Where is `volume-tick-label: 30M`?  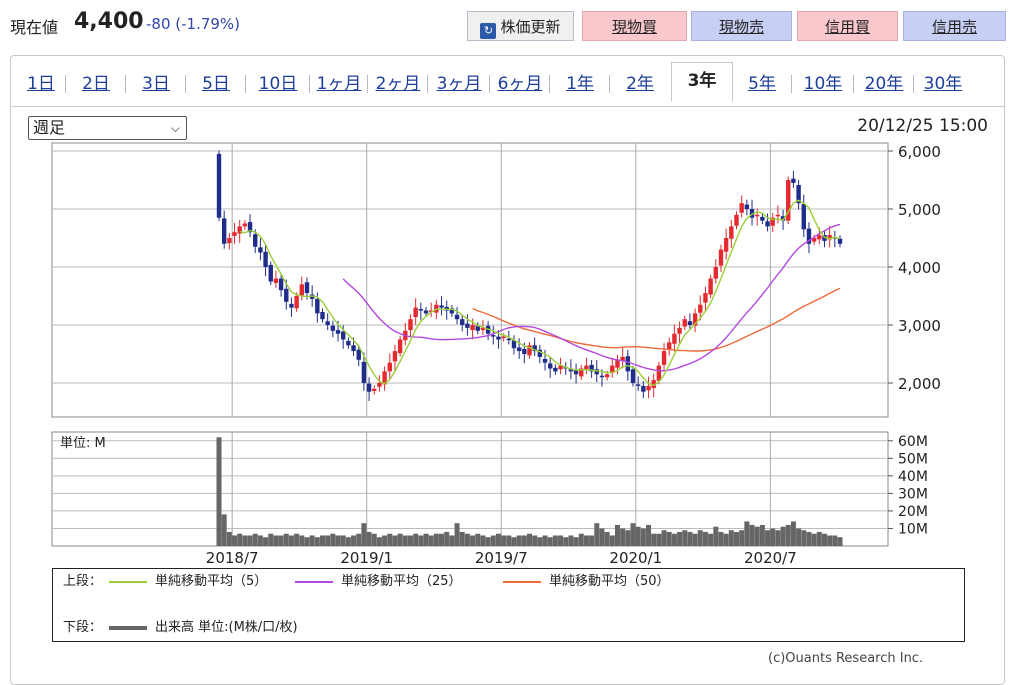
volume-tick-label: 30M is located at coordinates (913, 494).